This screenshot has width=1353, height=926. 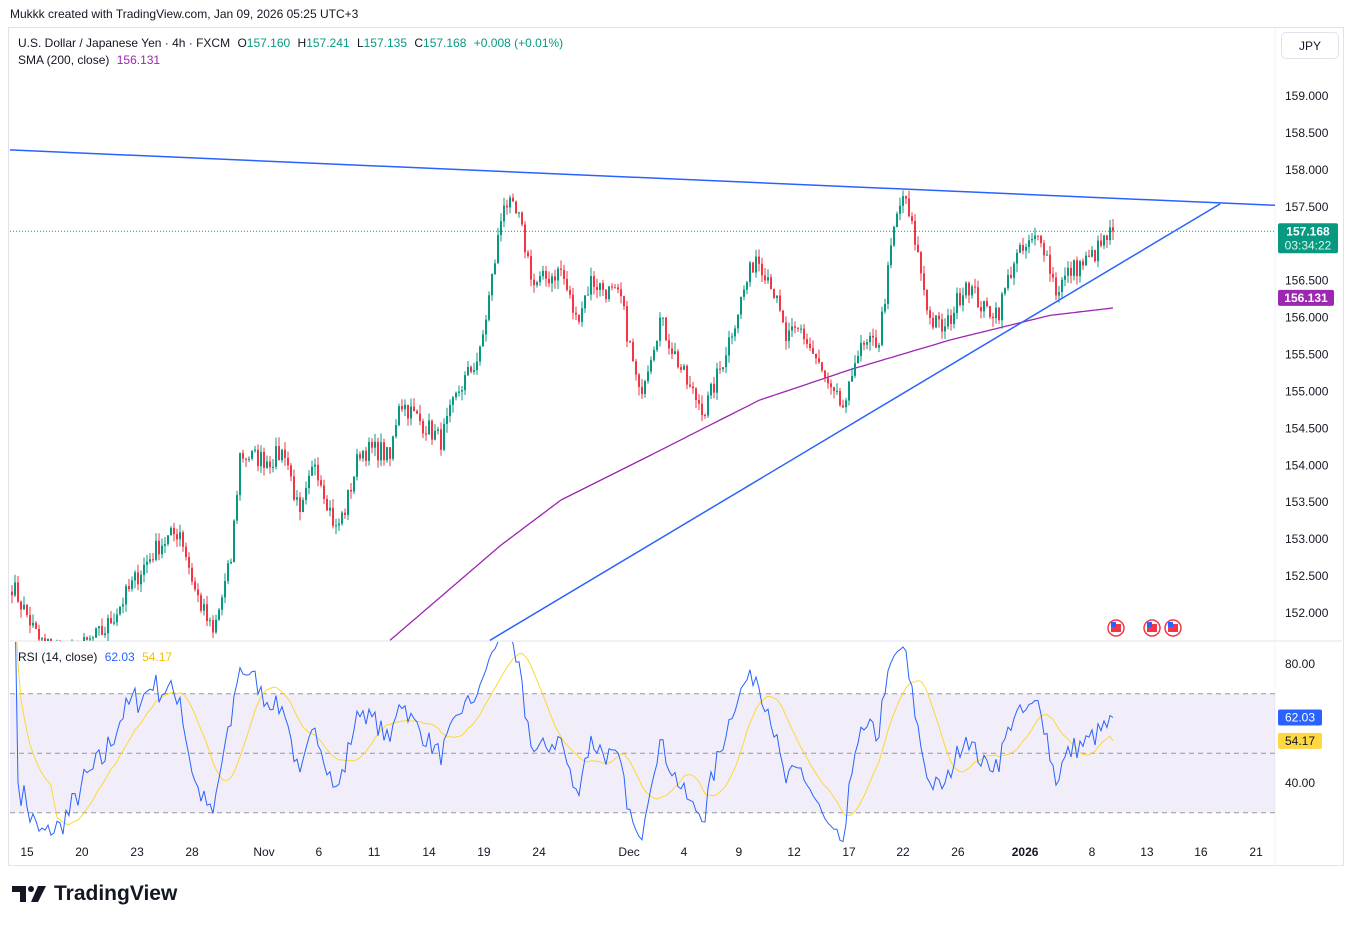 I want to click on open-value: 157.160, so click(x=268, y=43).